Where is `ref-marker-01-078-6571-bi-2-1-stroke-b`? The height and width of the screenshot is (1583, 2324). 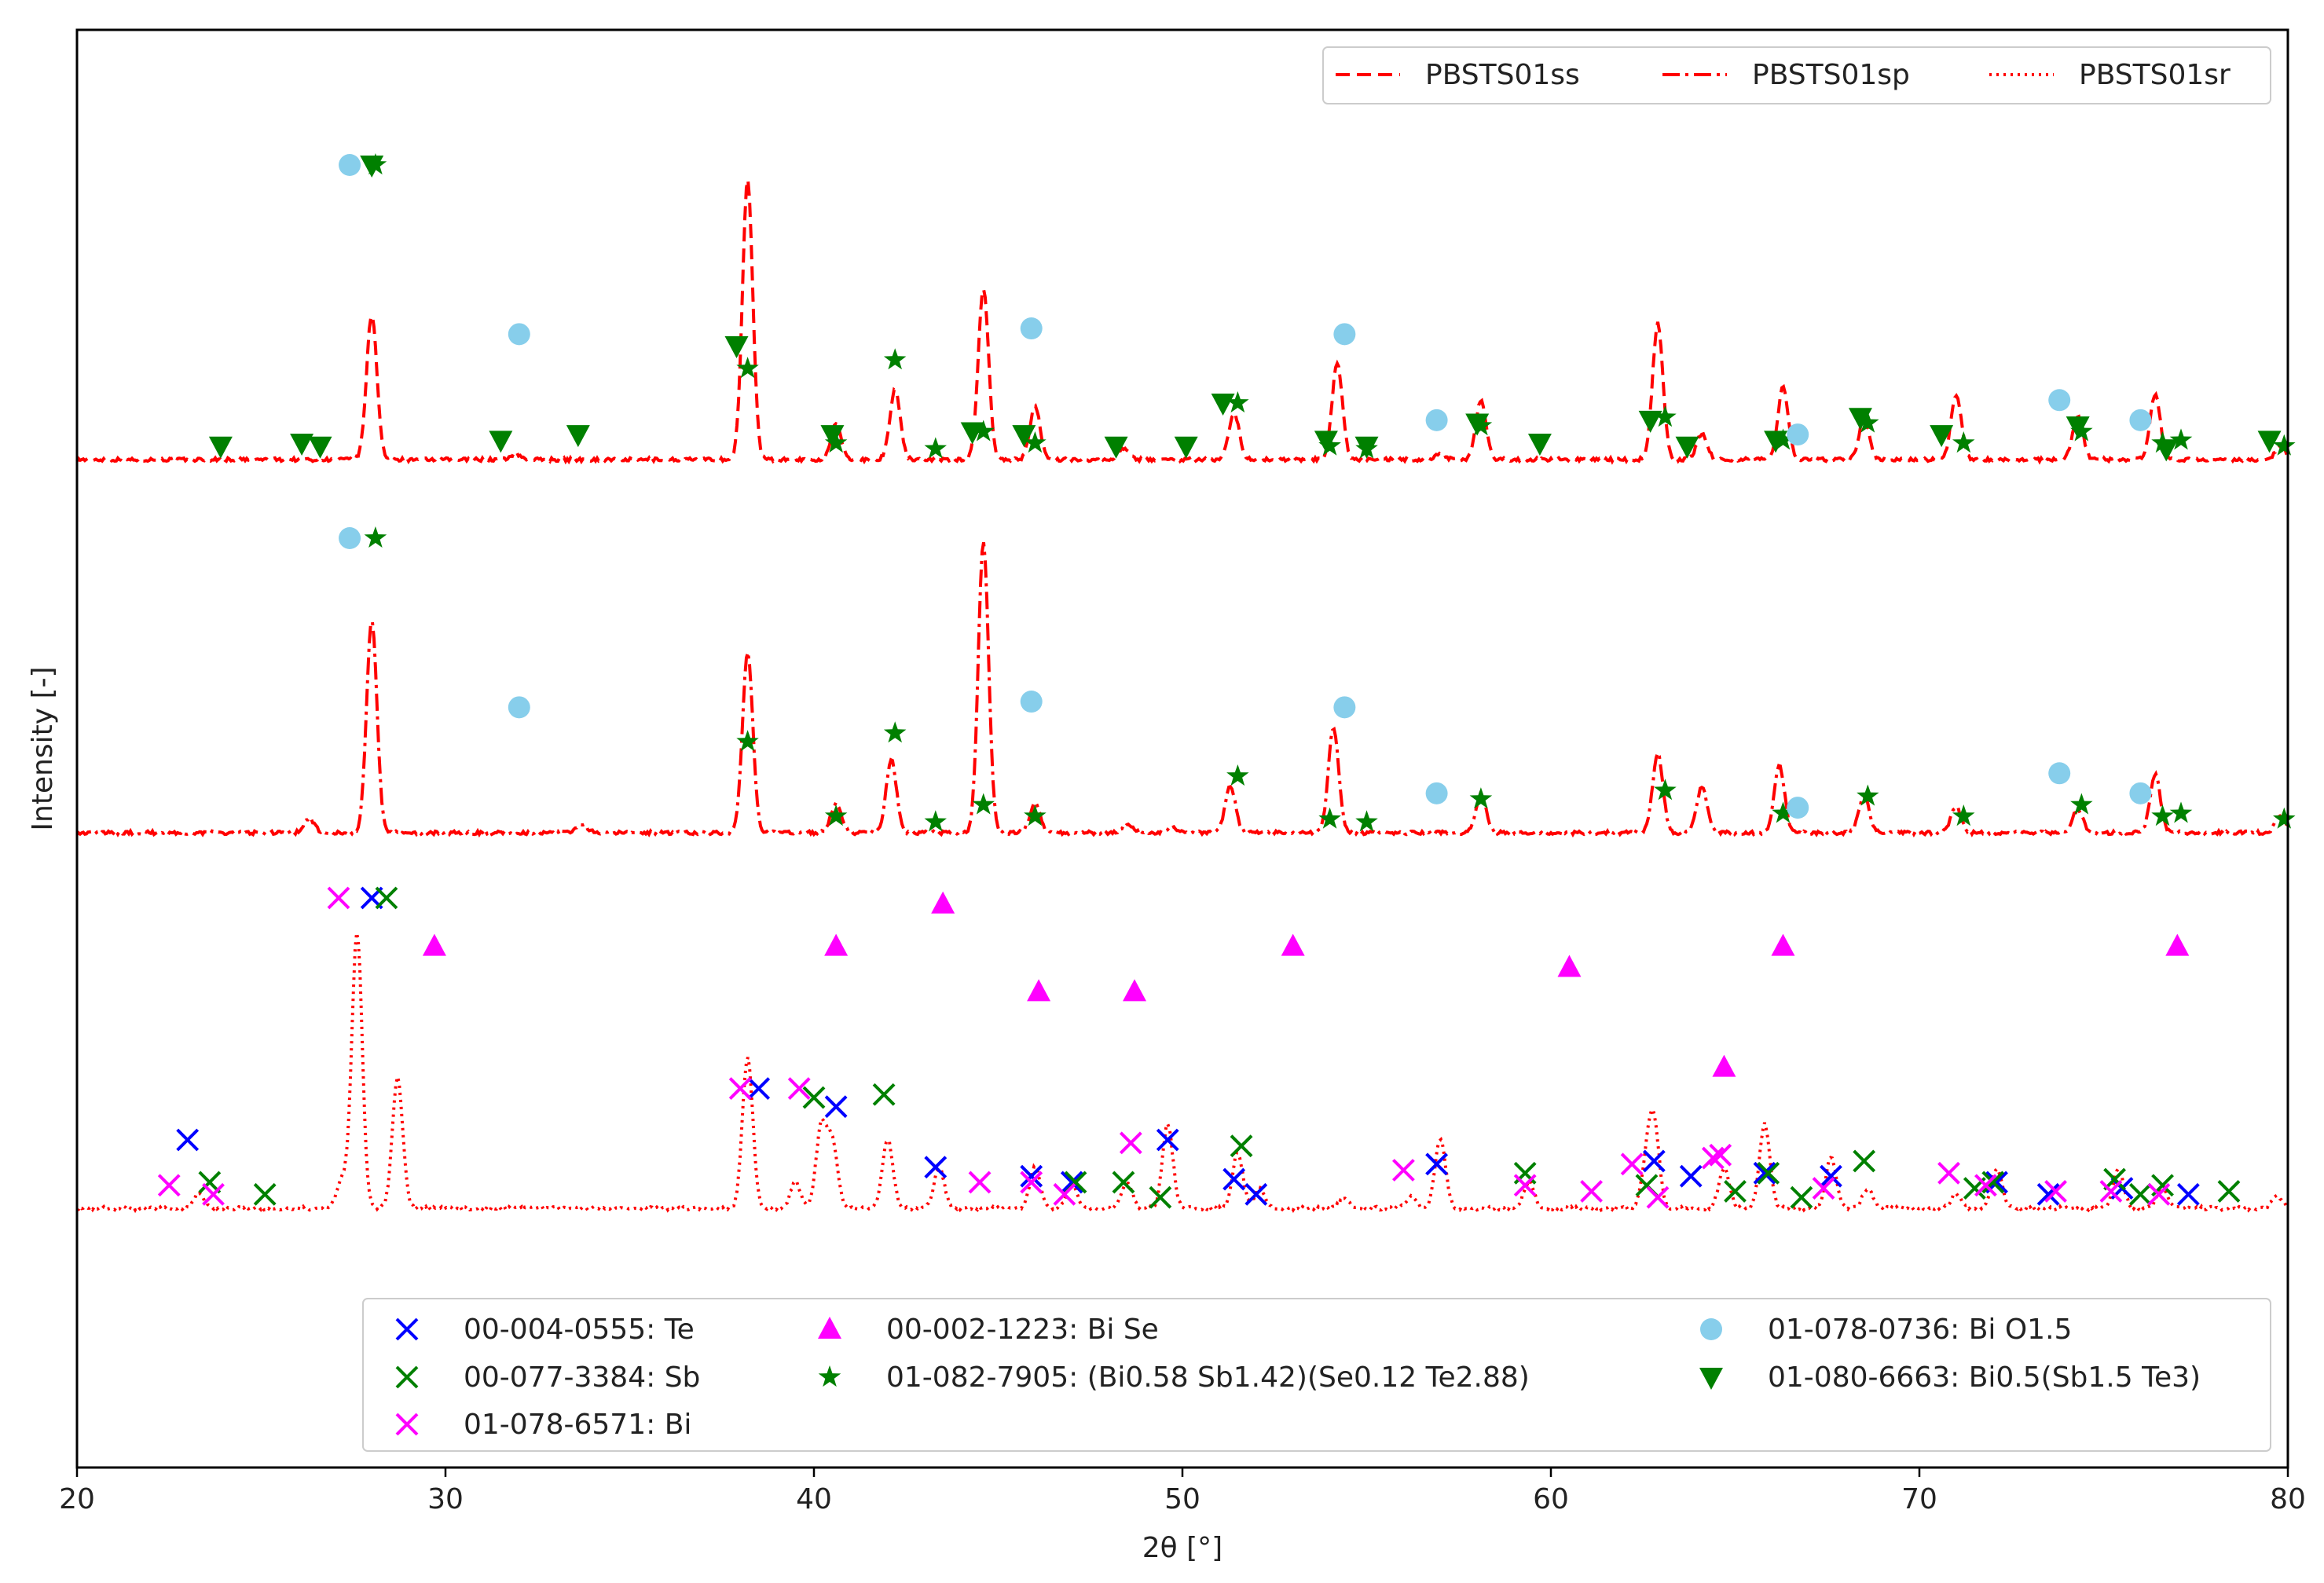
ref-marker-01-078-6571-bi-2-1-stroke-b is located at coordinates (213, 1194).